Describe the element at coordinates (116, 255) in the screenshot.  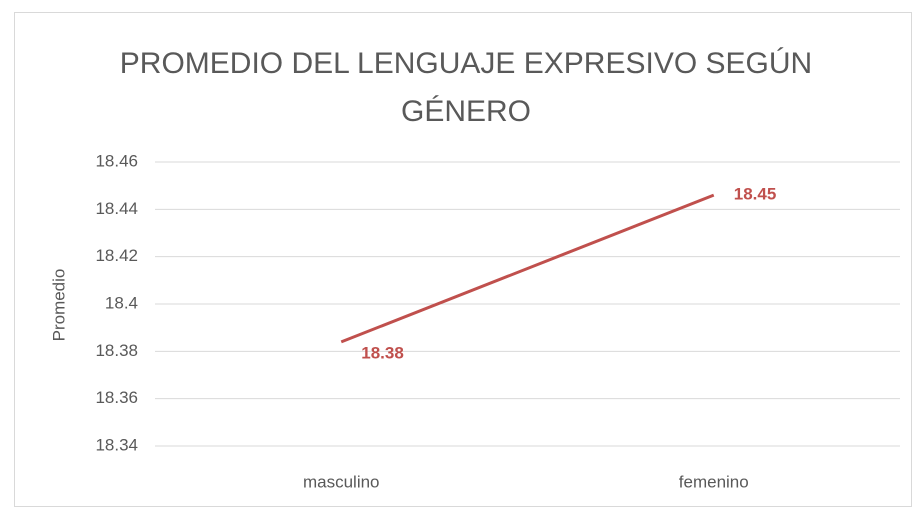
I see `y-tick-label: 18.42` at that location.